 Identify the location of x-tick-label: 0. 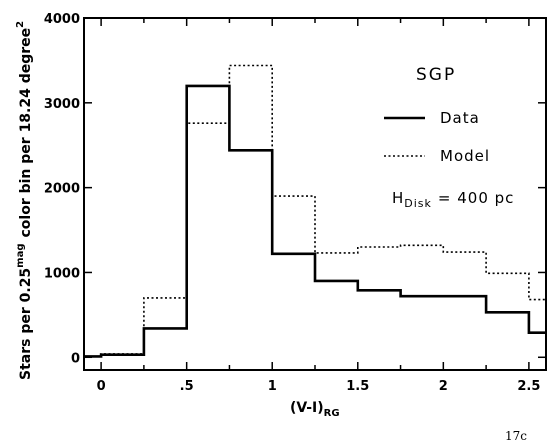
(101, 386).